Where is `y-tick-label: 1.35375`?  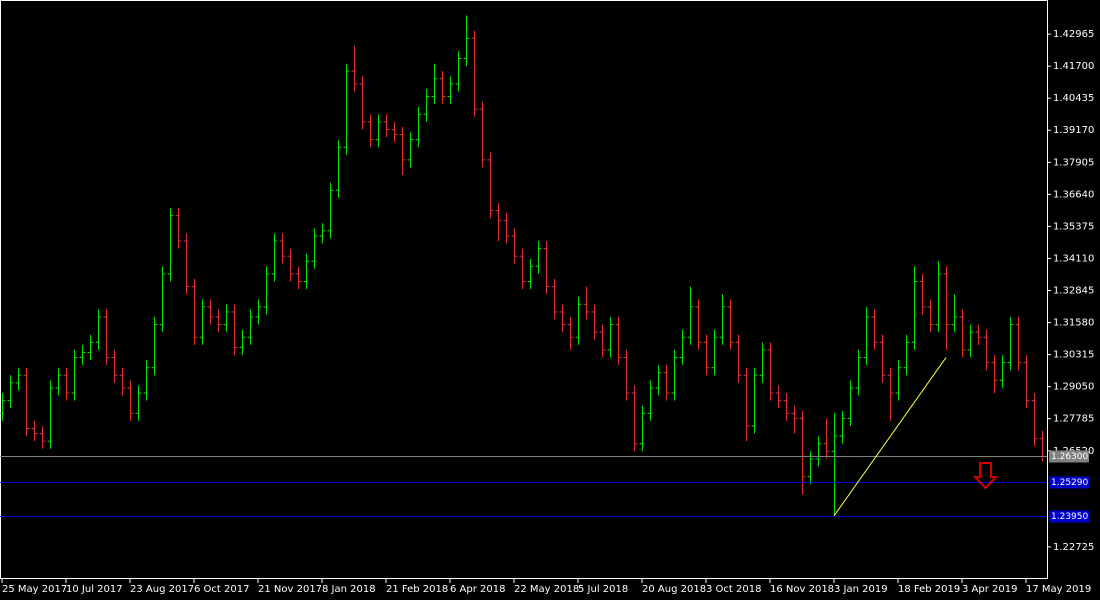 y-tick-label: 1.35375 is located at coordinates (1073, 226).